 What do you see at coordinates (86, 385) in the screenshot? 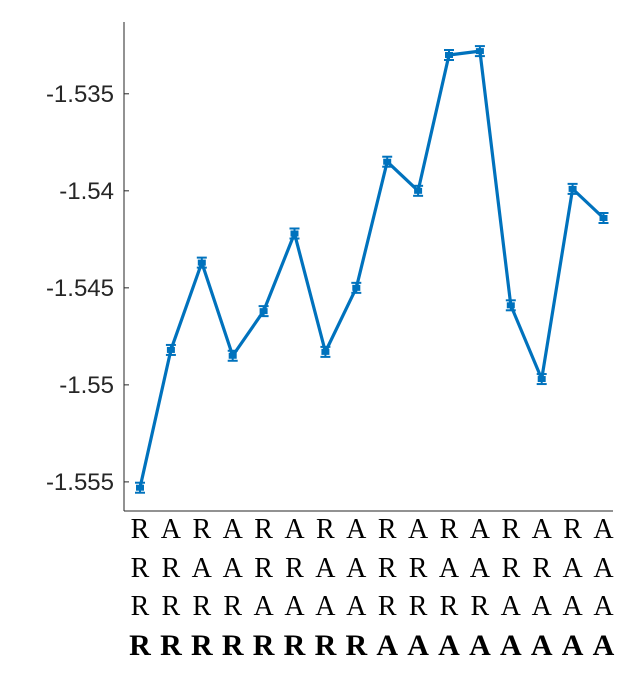
I see `y-tick-label: -1.55` at bounding box center [86, 385].